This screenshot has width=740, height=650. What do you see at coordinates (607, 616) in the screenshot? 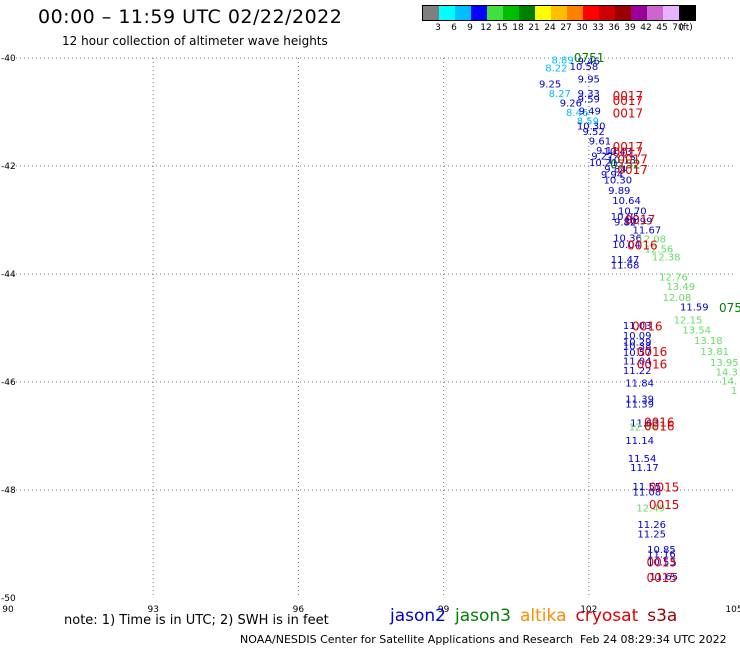
I see `satellite-cryosat-label: cryosat` at bounding box center [607, 616].